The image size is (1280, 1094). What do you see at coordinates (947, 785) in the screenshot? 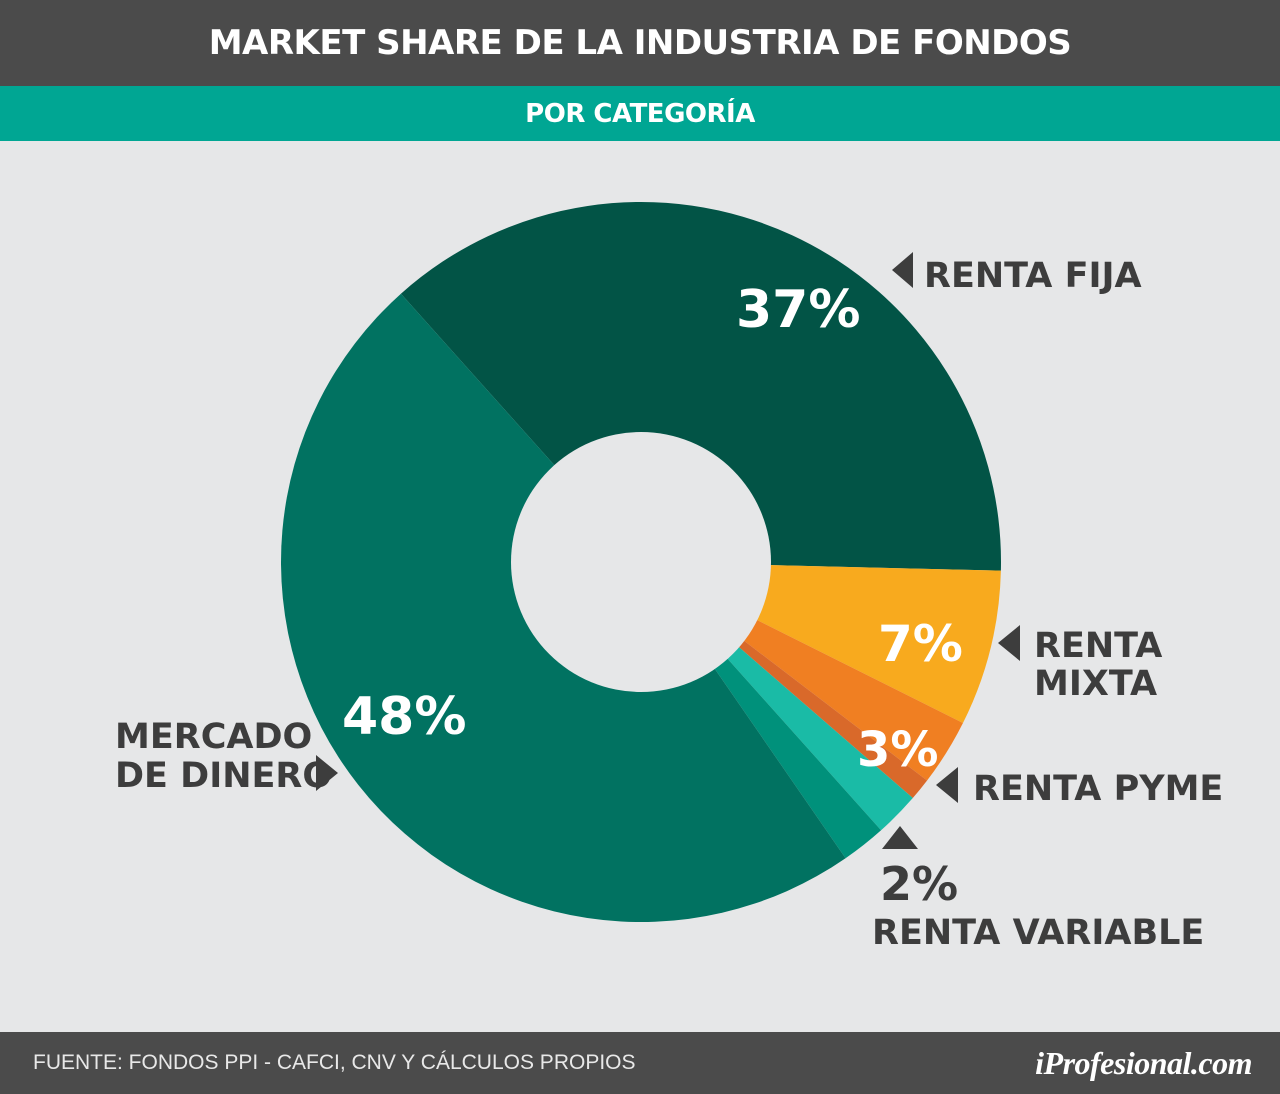
I see `arrow-renta-pyme-icon` at bounding box center [947, 785].